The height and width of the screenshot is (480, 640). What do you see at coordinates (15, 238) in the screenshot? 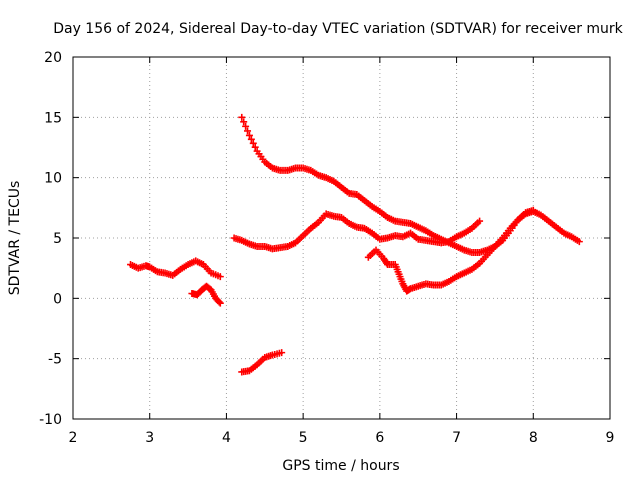
I see `y-axis-label: SDTVAR / TECUs` at bounding box center [15, 238].